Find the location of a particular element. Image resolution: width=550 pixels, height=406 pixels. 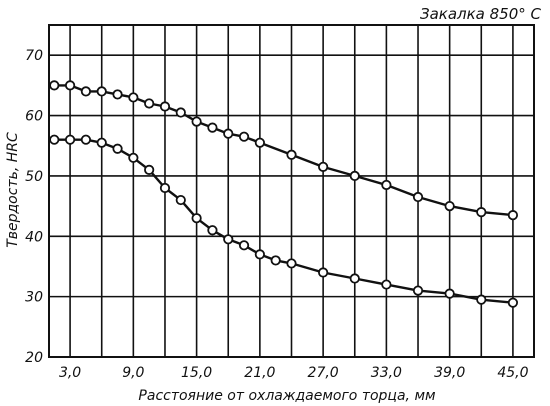

y-tick-label: 70 is located at coordinates (34, 56).